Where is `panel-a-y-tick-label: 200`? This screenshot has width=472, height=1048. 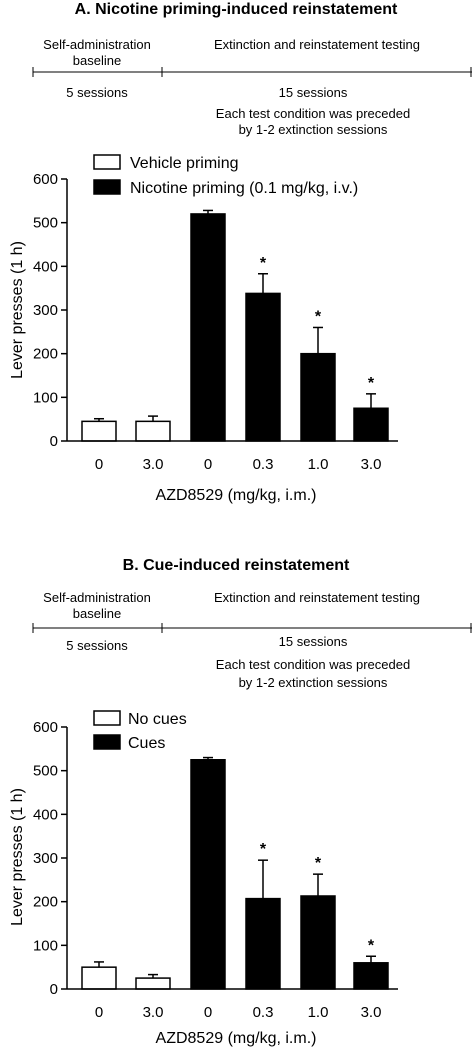 panel-a-y-tick-label: 200 is located at coordinates (45, 354).